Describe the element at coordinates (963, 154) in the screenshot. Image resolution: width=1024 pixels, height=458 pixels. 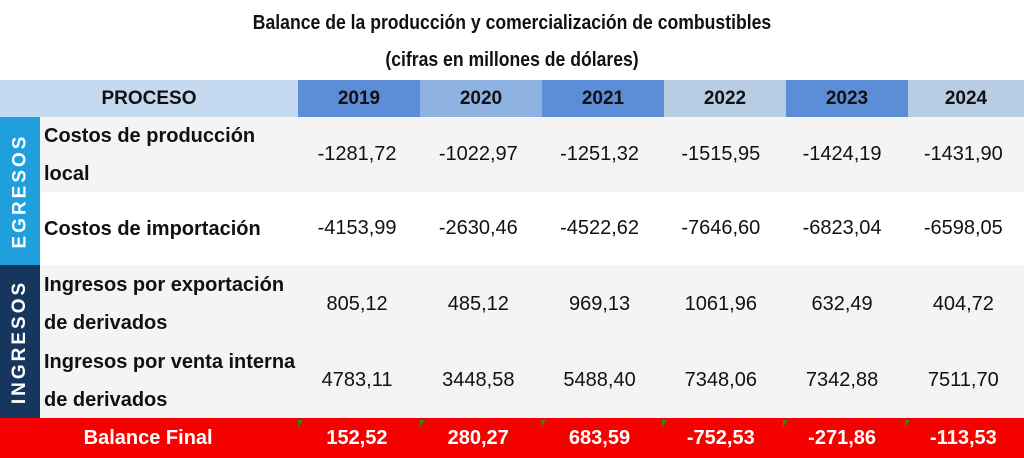
I see `cell: -1431,90` at that location.